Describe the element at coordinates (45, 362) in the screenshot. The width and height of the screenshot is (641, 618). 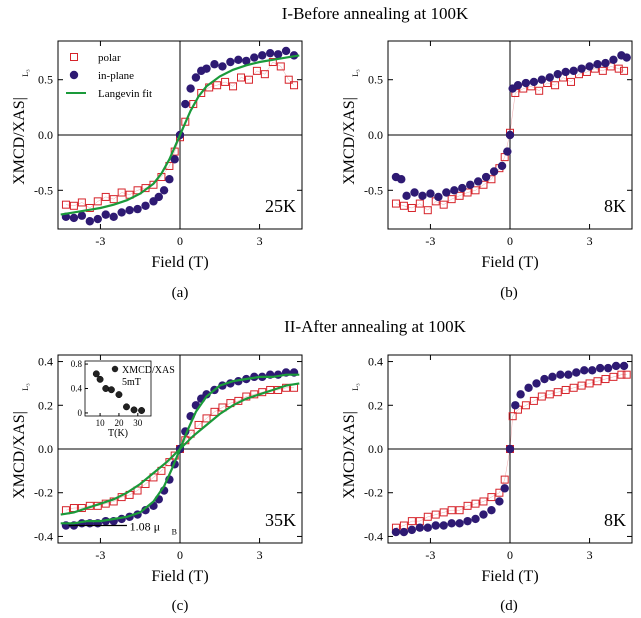
I see `y-tick-label: 0.4` at that location.